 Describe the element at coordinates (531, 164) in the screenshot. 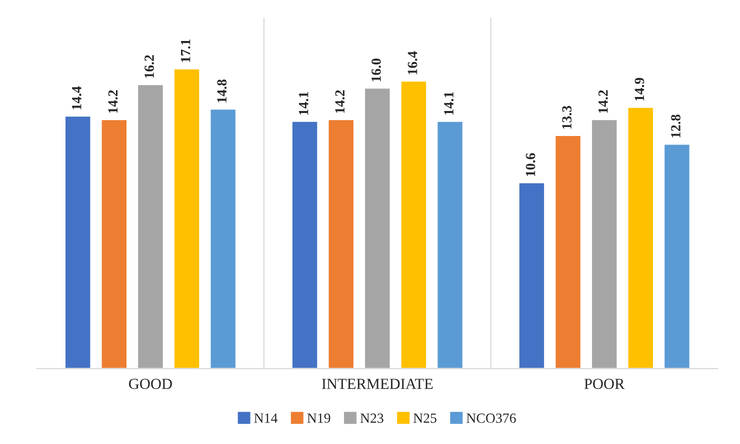

I see `data-label: 10.6` at that location.